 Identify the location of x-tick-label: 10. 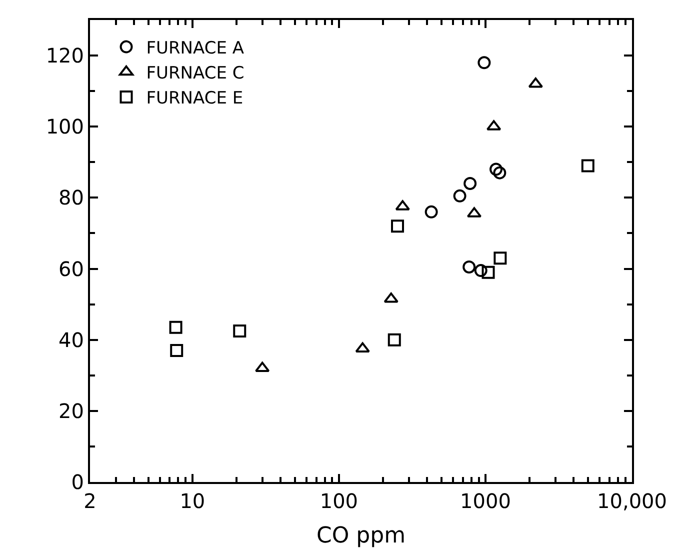
(193, 501).